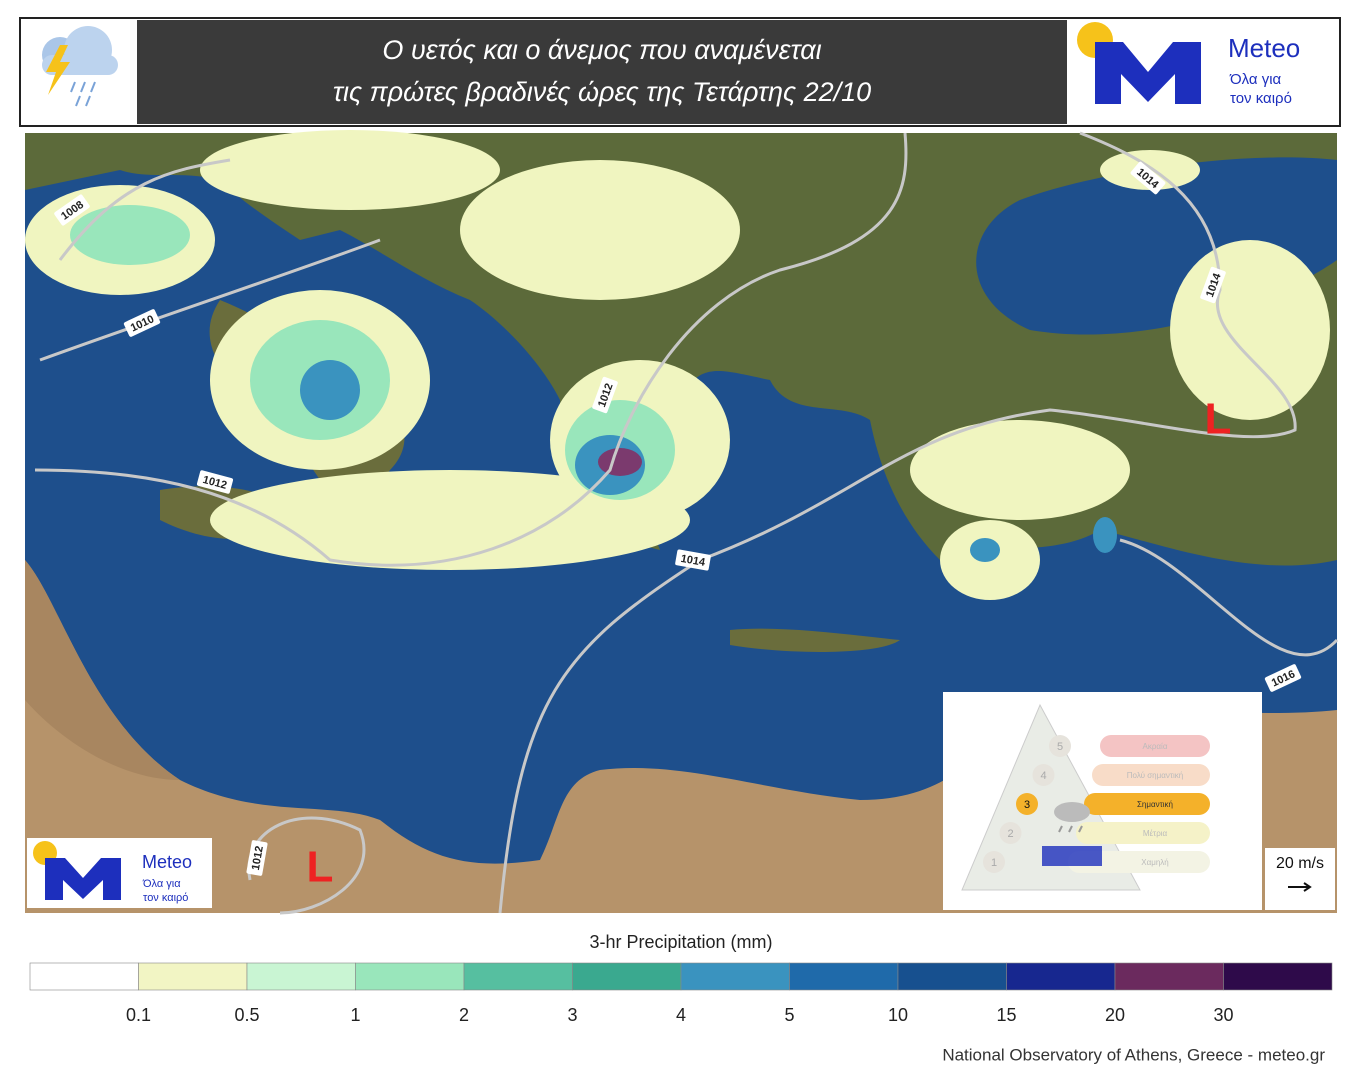 This screenshot has height=1089, width=1360. I want to click on level-number: 3, so click(1027, 805).